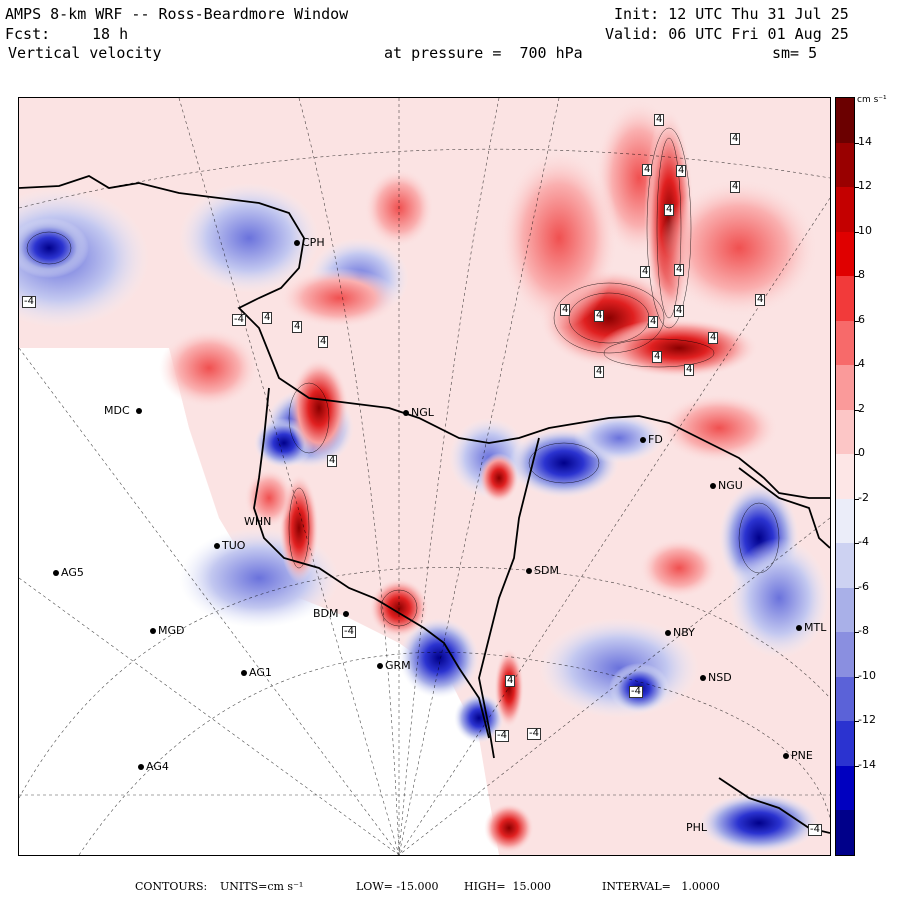 Image resolution: width=900 pixels, height=900 pixels. I want to click on station-label: AG1, so click(260, 672).